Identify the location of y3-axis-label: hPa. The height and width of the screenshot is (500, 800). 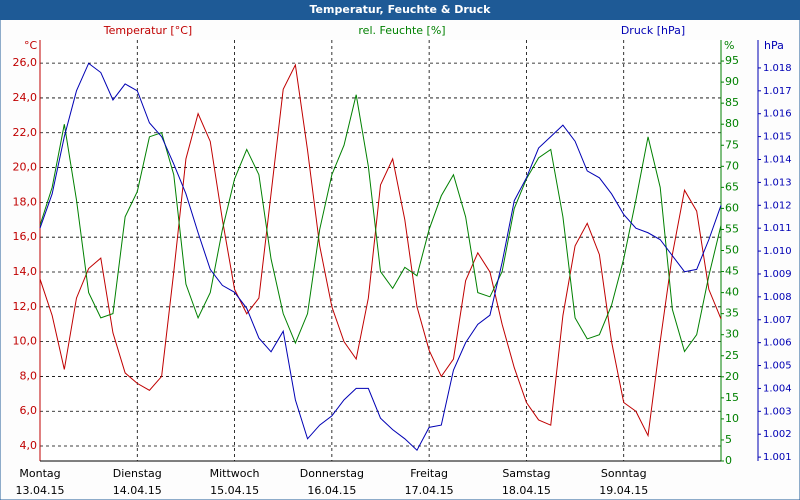
(774, 45).